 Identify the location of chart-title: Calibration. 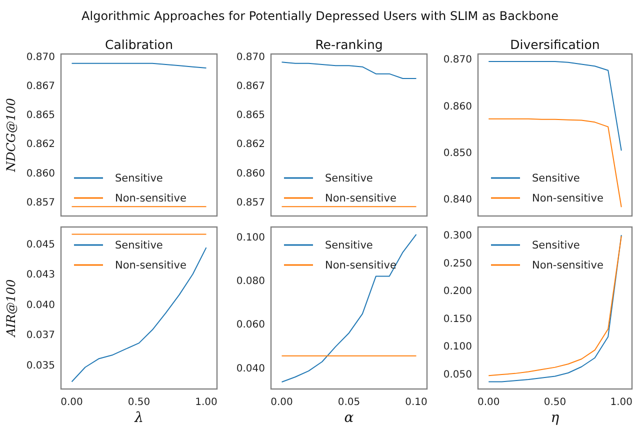
(139, 44).